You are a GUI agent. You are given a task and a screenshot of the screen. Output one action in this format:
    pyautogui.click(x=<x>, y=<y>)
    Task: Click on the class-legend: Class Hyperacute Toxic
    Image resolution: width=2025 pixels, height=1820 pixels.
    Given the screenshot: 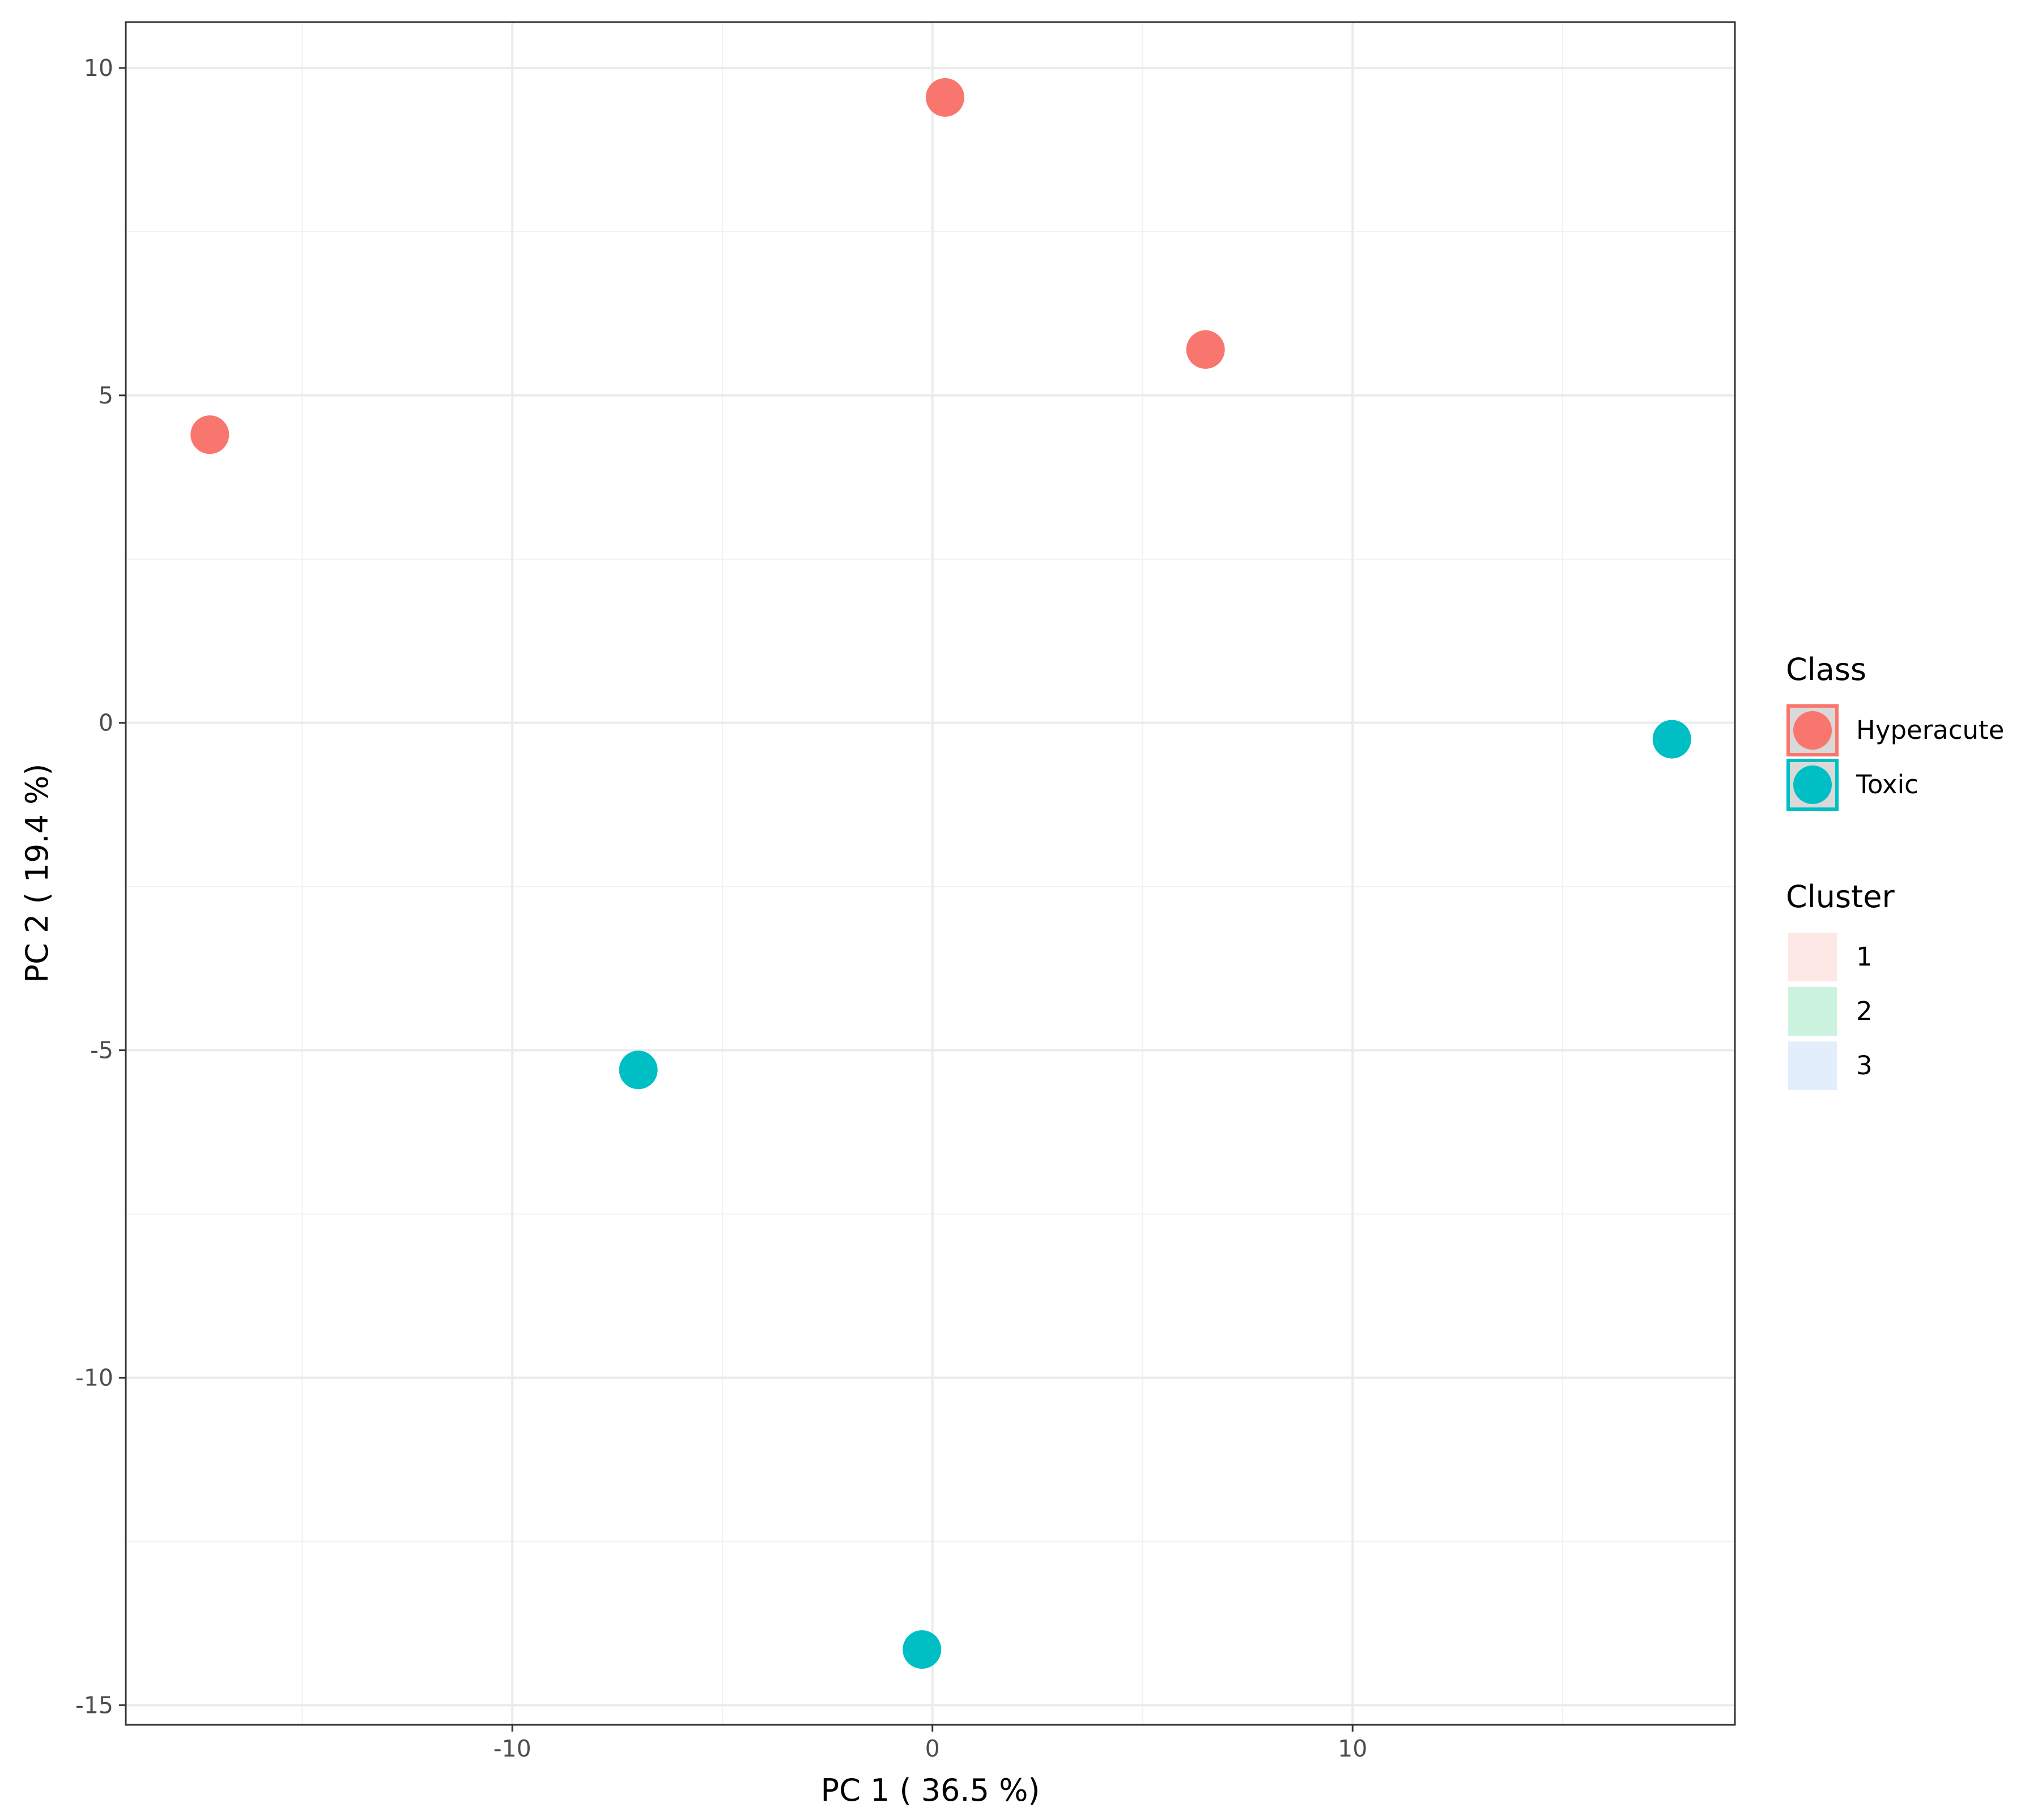 What is the action you would take?
    pyautogui.click(x=1895, y=731)
    